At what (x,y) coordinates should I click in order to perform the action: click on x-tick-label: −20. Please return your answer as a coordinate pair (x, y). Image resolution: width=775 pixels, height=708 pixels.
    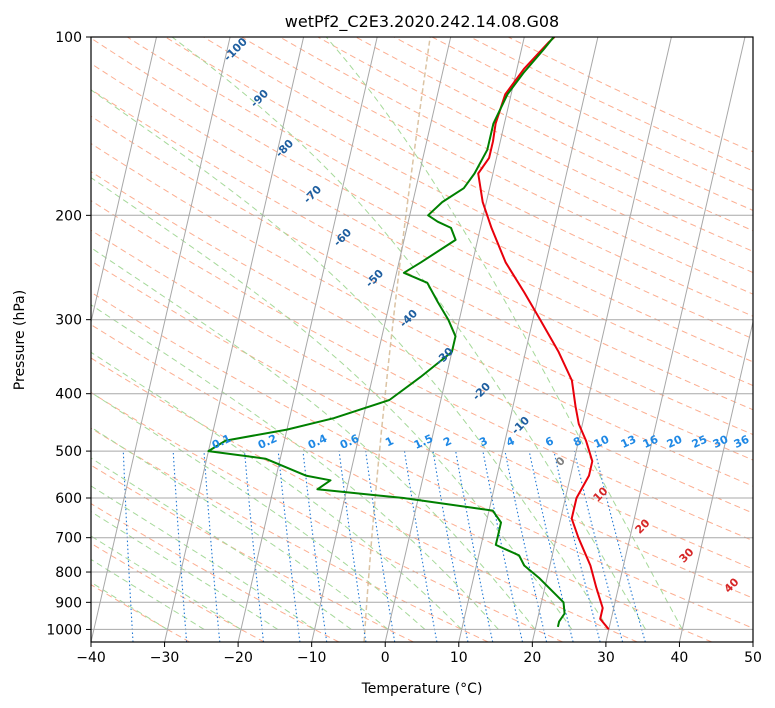
    Looking at the image, I should click on (238, 658).